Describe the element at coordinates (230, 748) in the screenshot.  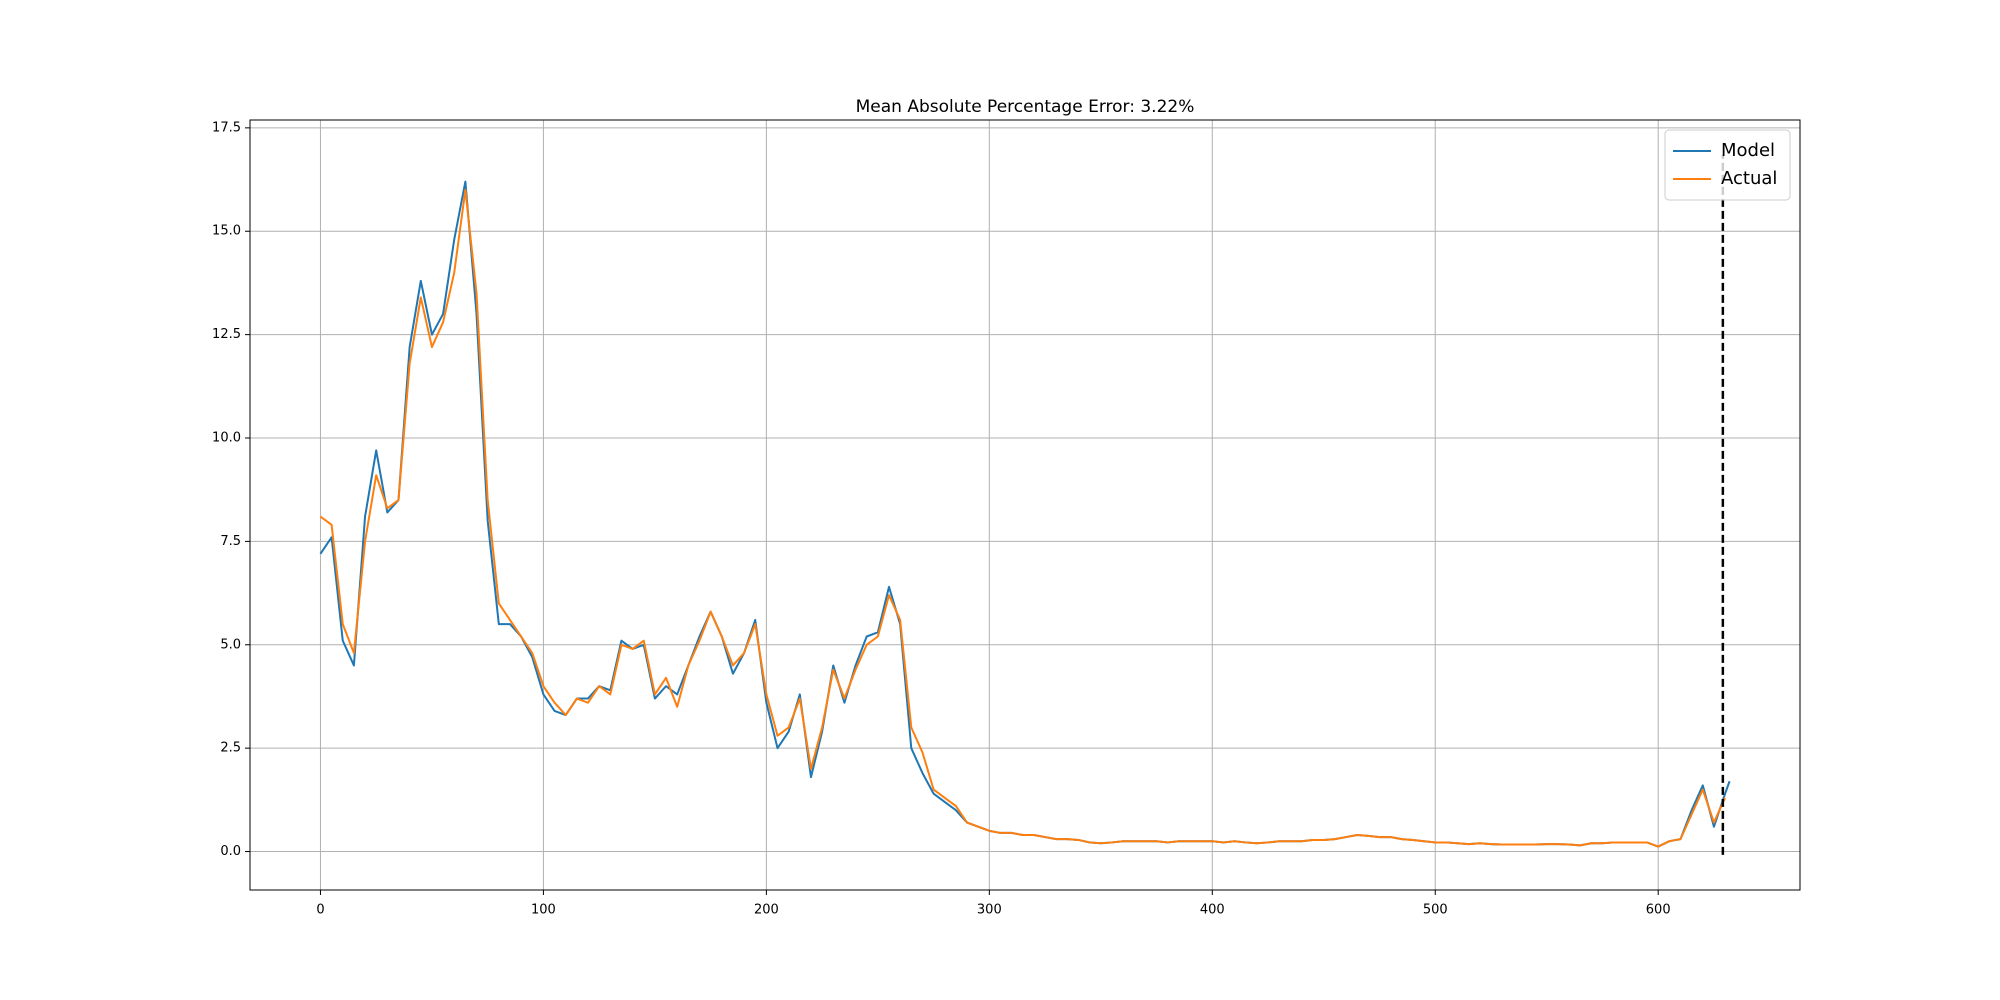
I see `y-tick-label: 2.5` at that location.